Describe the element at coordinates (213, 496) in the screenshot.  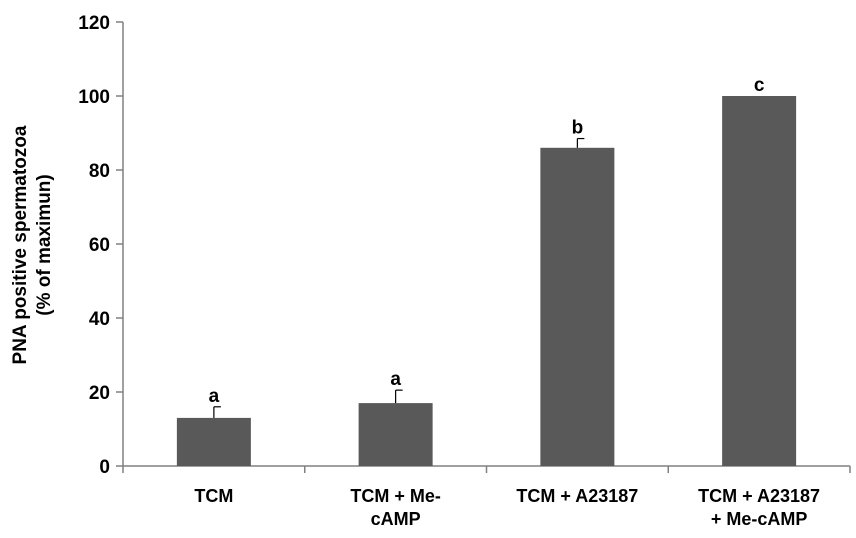
I see `x-category-label: TCM` at that location.